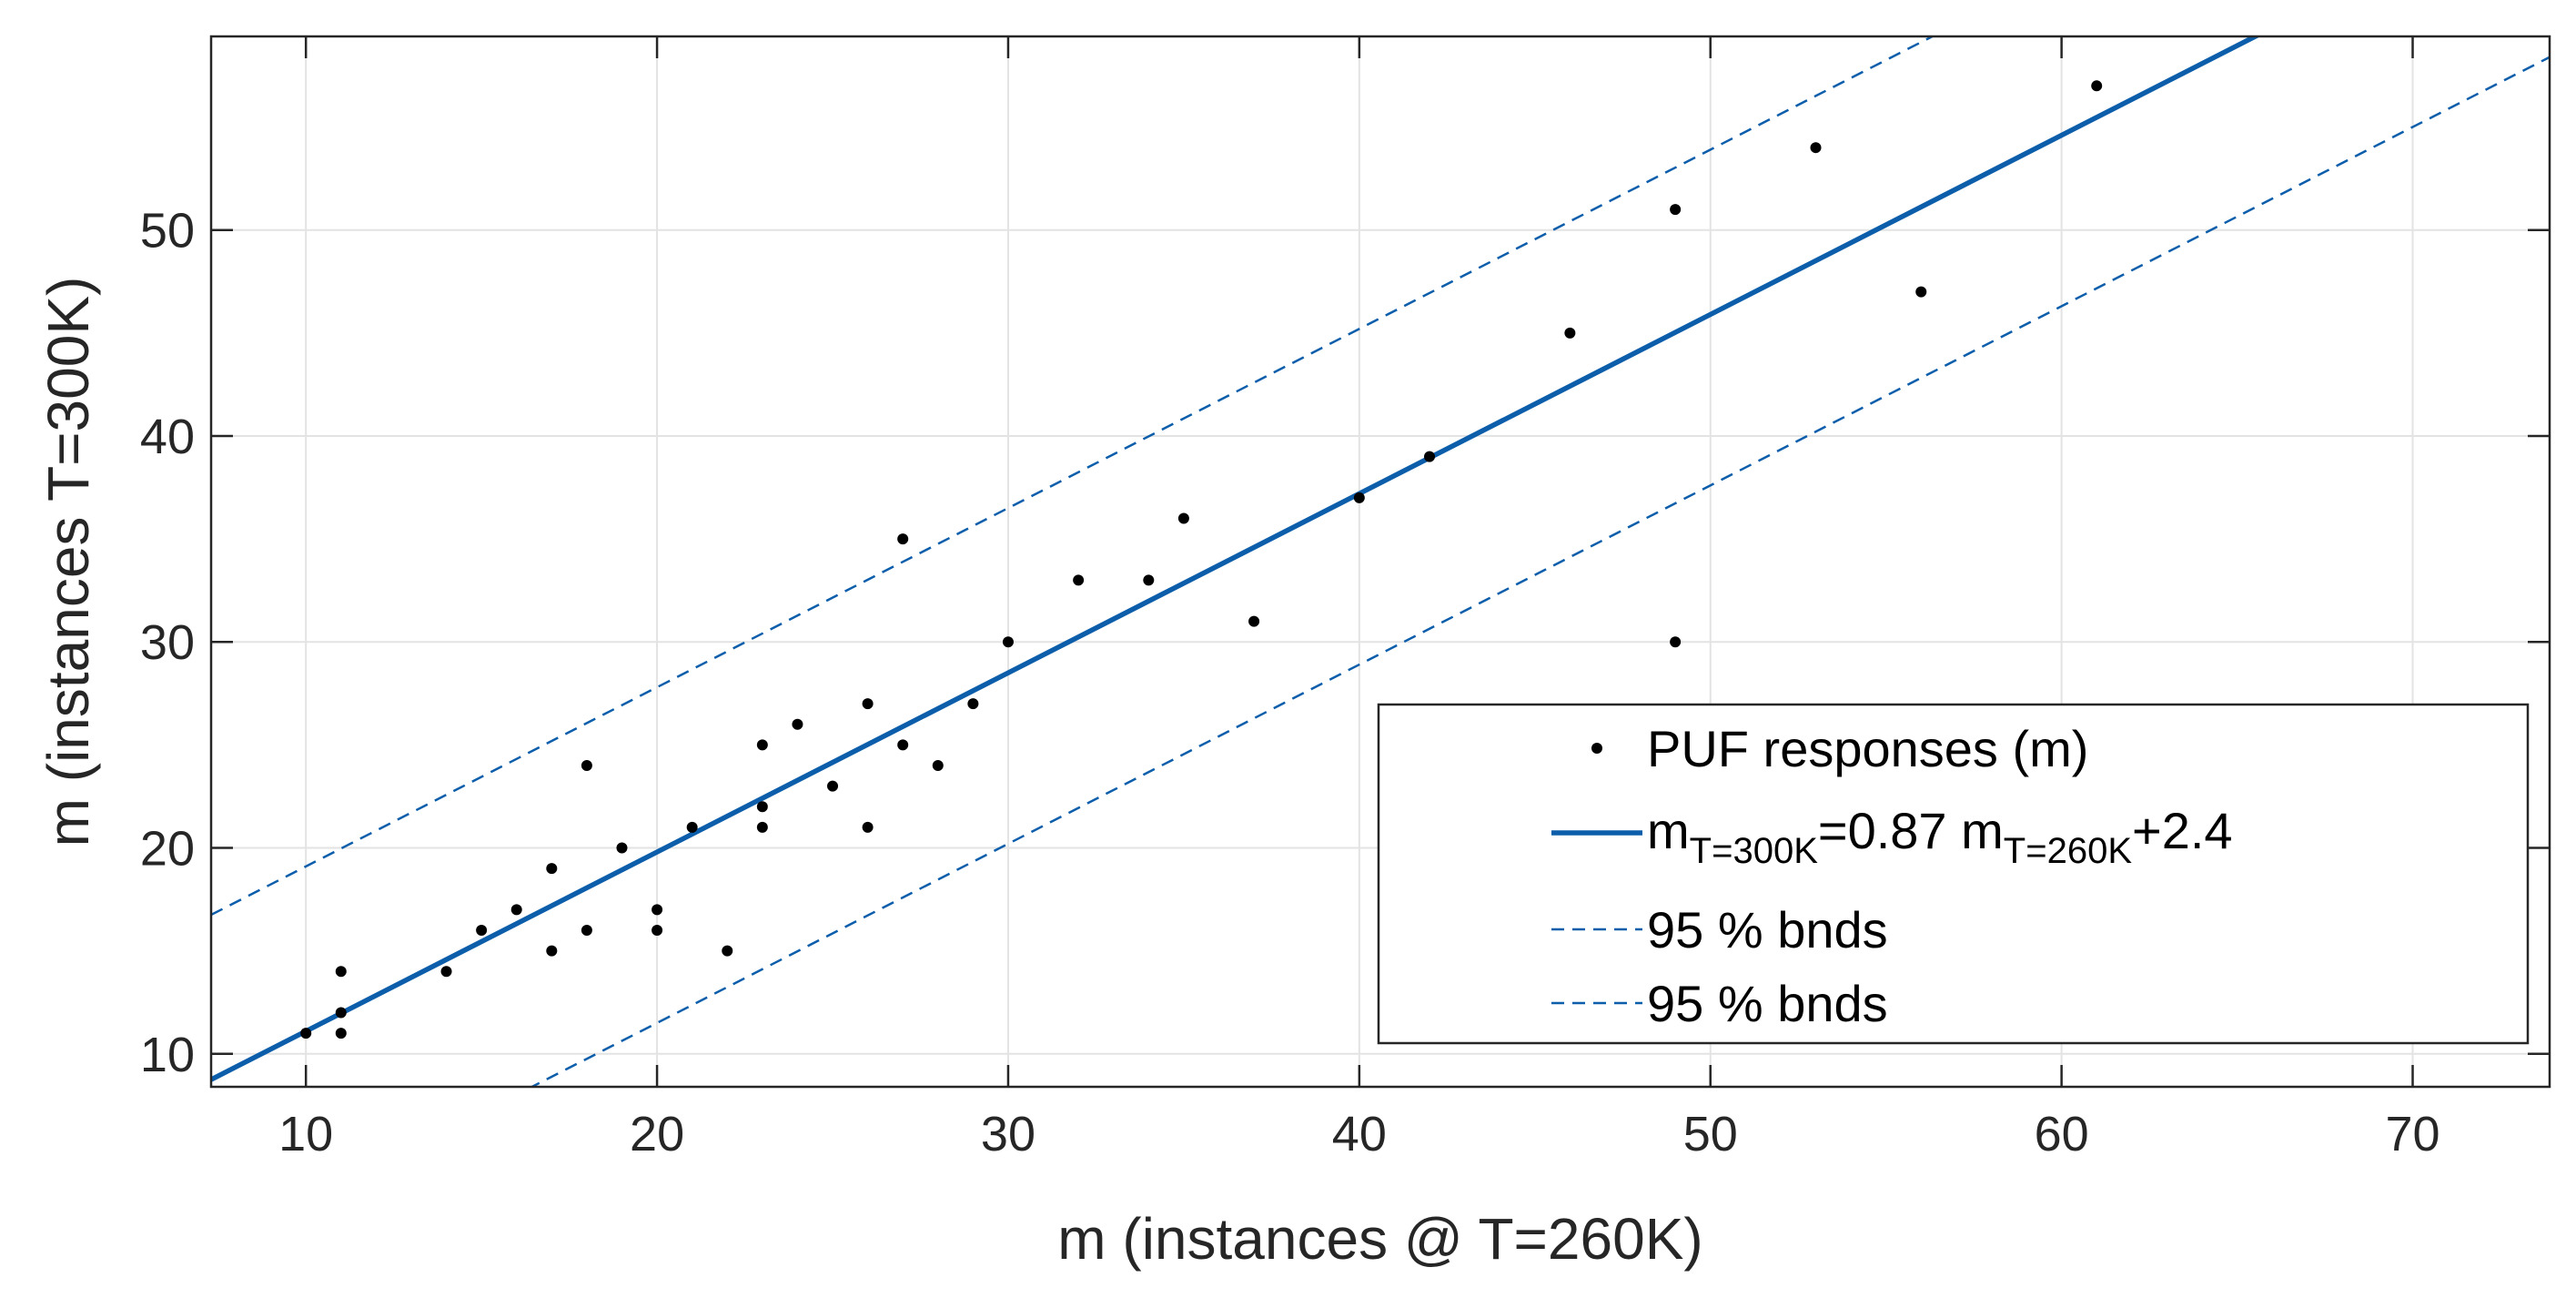 The height and width of the screenshot is (1308, 2576). Describe the element at coordinates (305, 1134) in the screenshot. I see `x-tick-label: 10` at that location.